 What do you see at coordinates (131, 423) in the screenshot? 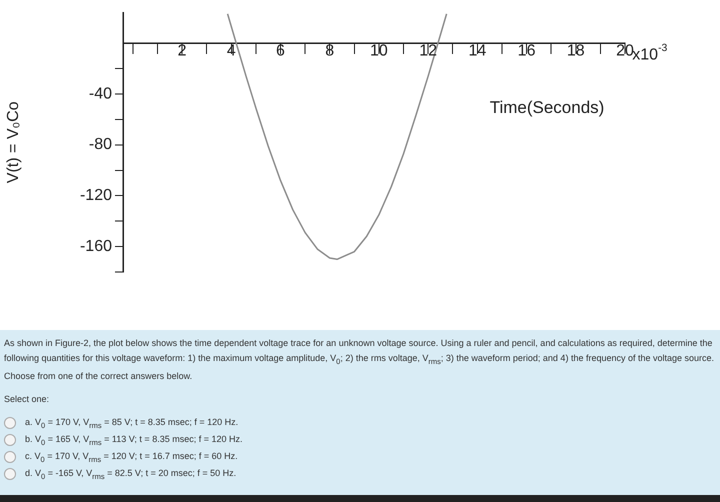
I see `text: a. V$_{0}$ = 170 V, V$_{rms}$ = 85 V; t = 8.35 msec; f = 120 Hz.` at bounding box center [131, 423].